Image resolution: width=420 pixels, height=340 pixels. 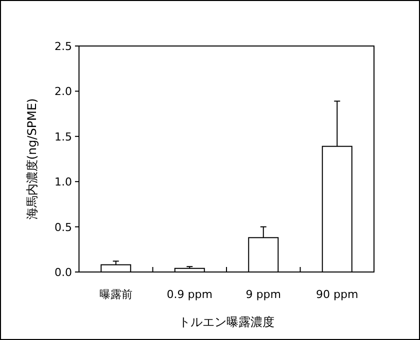 What do you see at coordinates (115, 294) in the screenshot?
I see `x-tick-label: 曝露前` at bounding box center [115, 294].